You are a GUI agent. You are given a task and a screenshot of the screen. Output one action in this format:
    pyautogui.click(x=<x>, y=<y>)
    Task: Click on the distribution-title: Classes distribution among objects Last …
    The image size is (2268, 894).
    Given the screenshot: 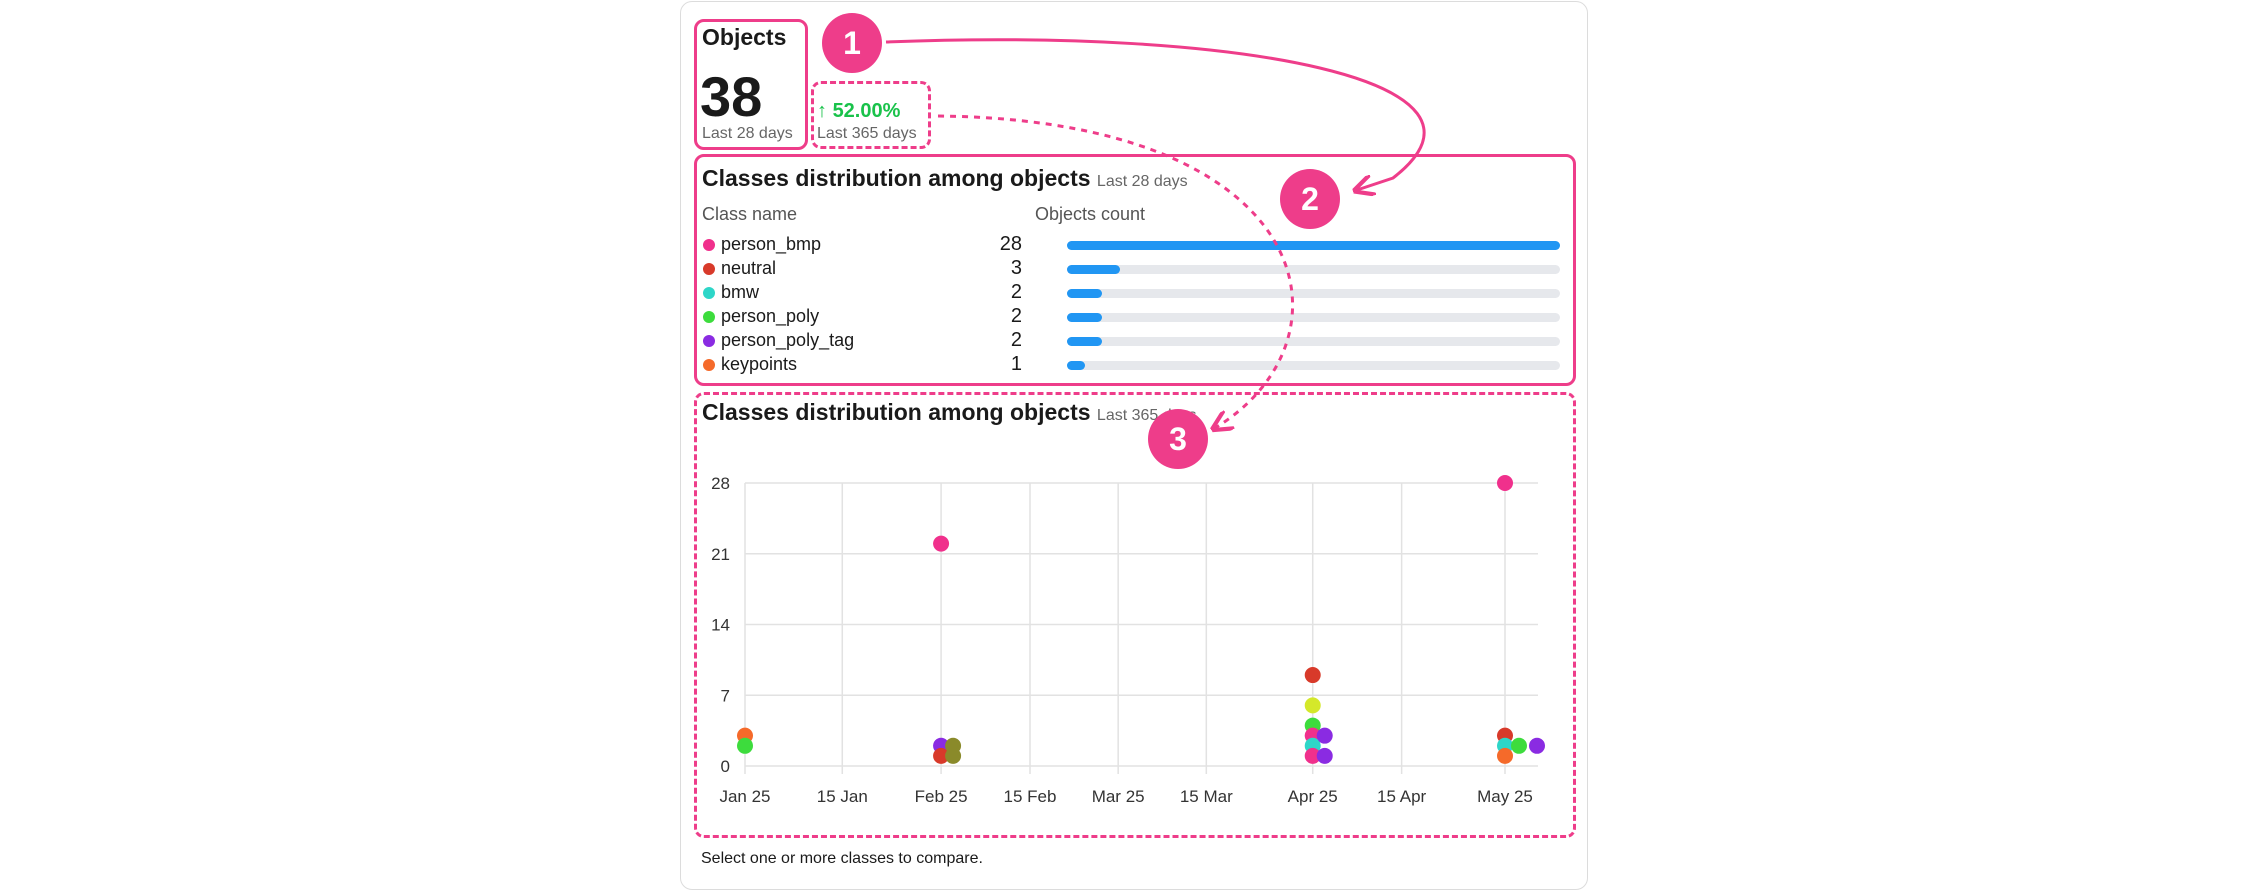 What is the action you would take?
    pyautogui.click(x=945, y=178)
    